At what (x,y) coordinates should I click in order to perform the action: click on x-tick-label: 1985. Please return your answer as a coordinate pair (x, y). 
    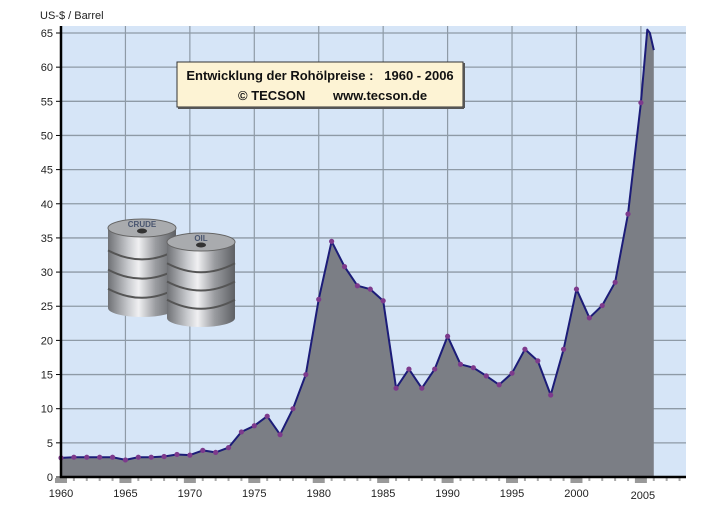
    Looking at the image, I should click on (383, 494).